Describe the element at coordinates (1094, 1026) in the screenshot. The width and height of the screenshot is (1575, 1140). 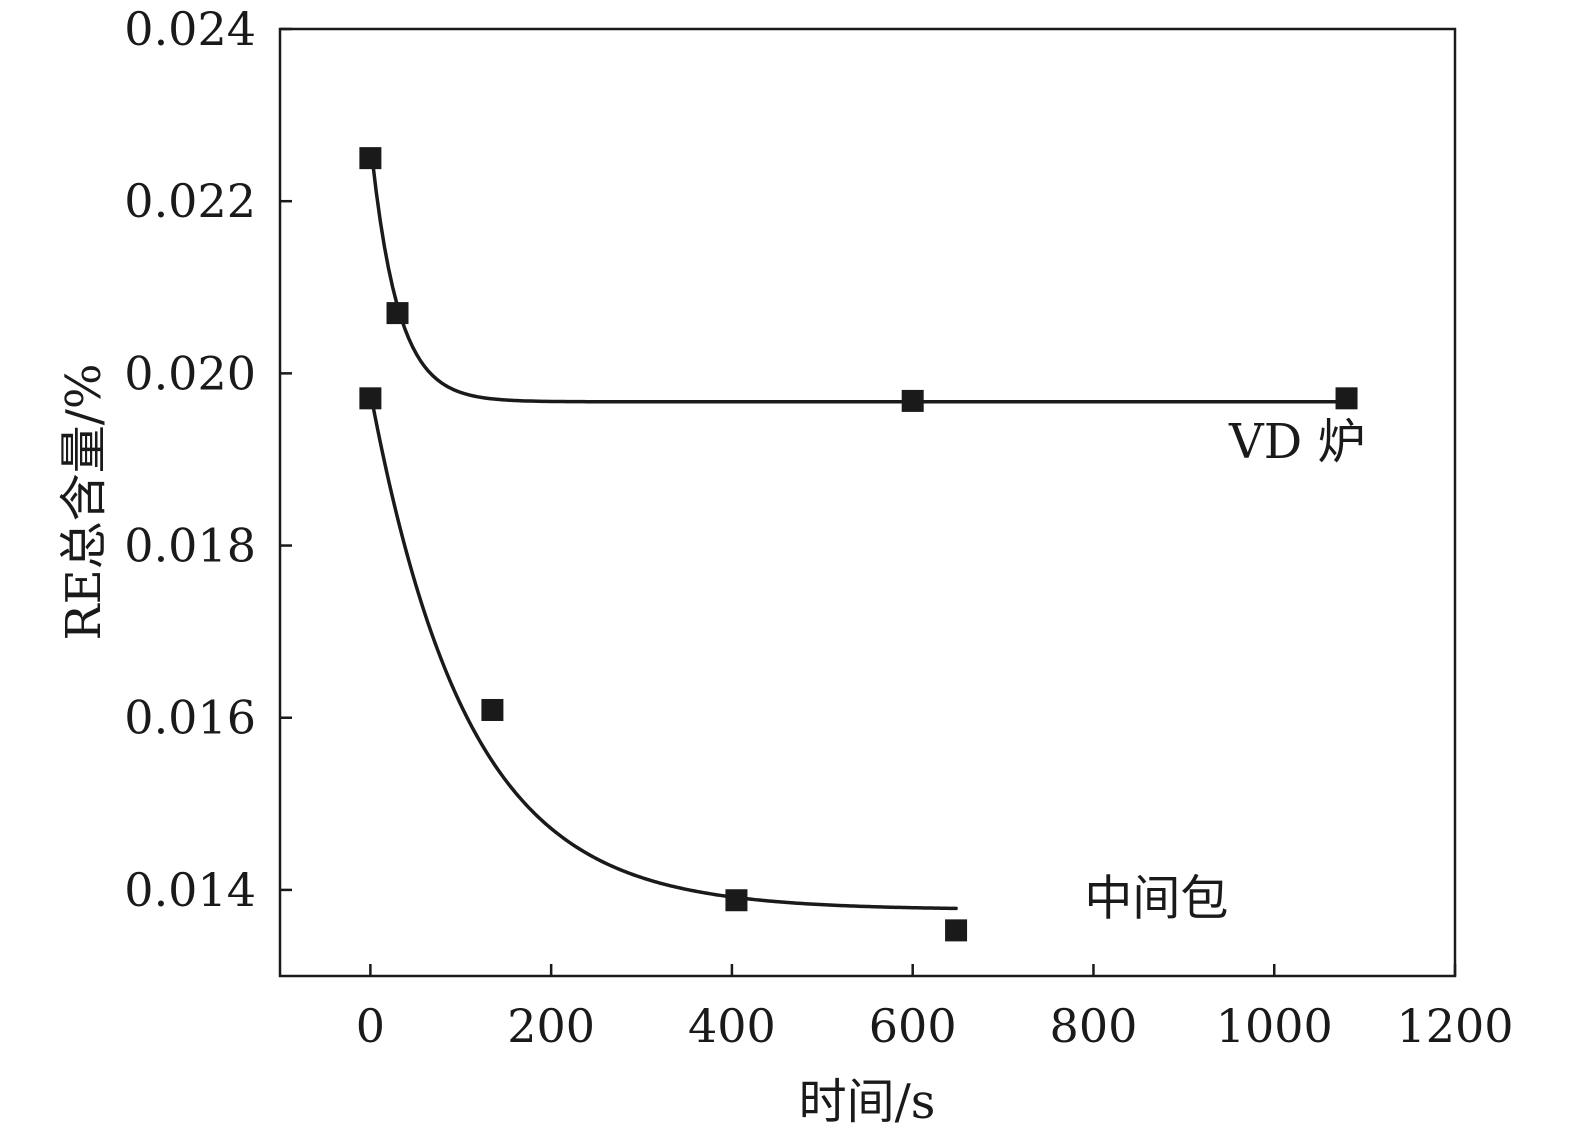
I see `x-tick-label: 800` at that location.